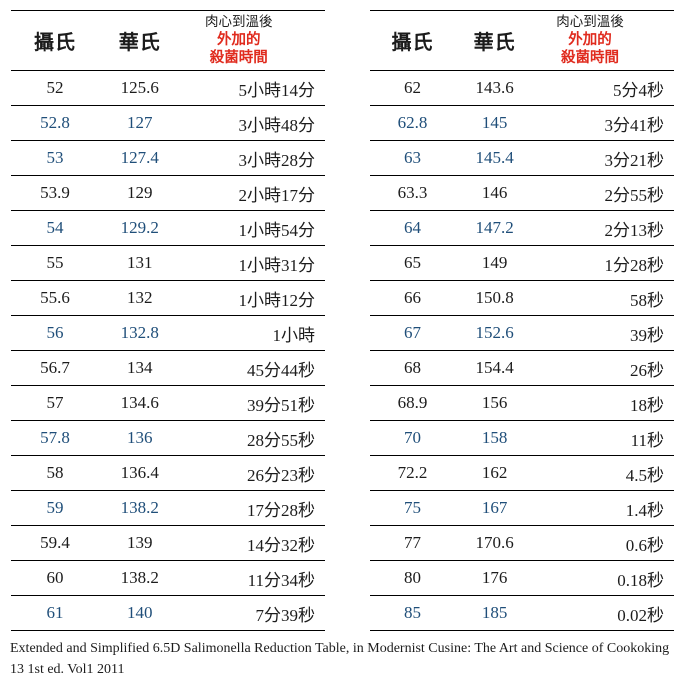 Image resolution: width=687 pixels, height=686 pixels. Describe the element at coordinates (413, 437) in the screenshot. I see `celsius-cell: 70` at that location.